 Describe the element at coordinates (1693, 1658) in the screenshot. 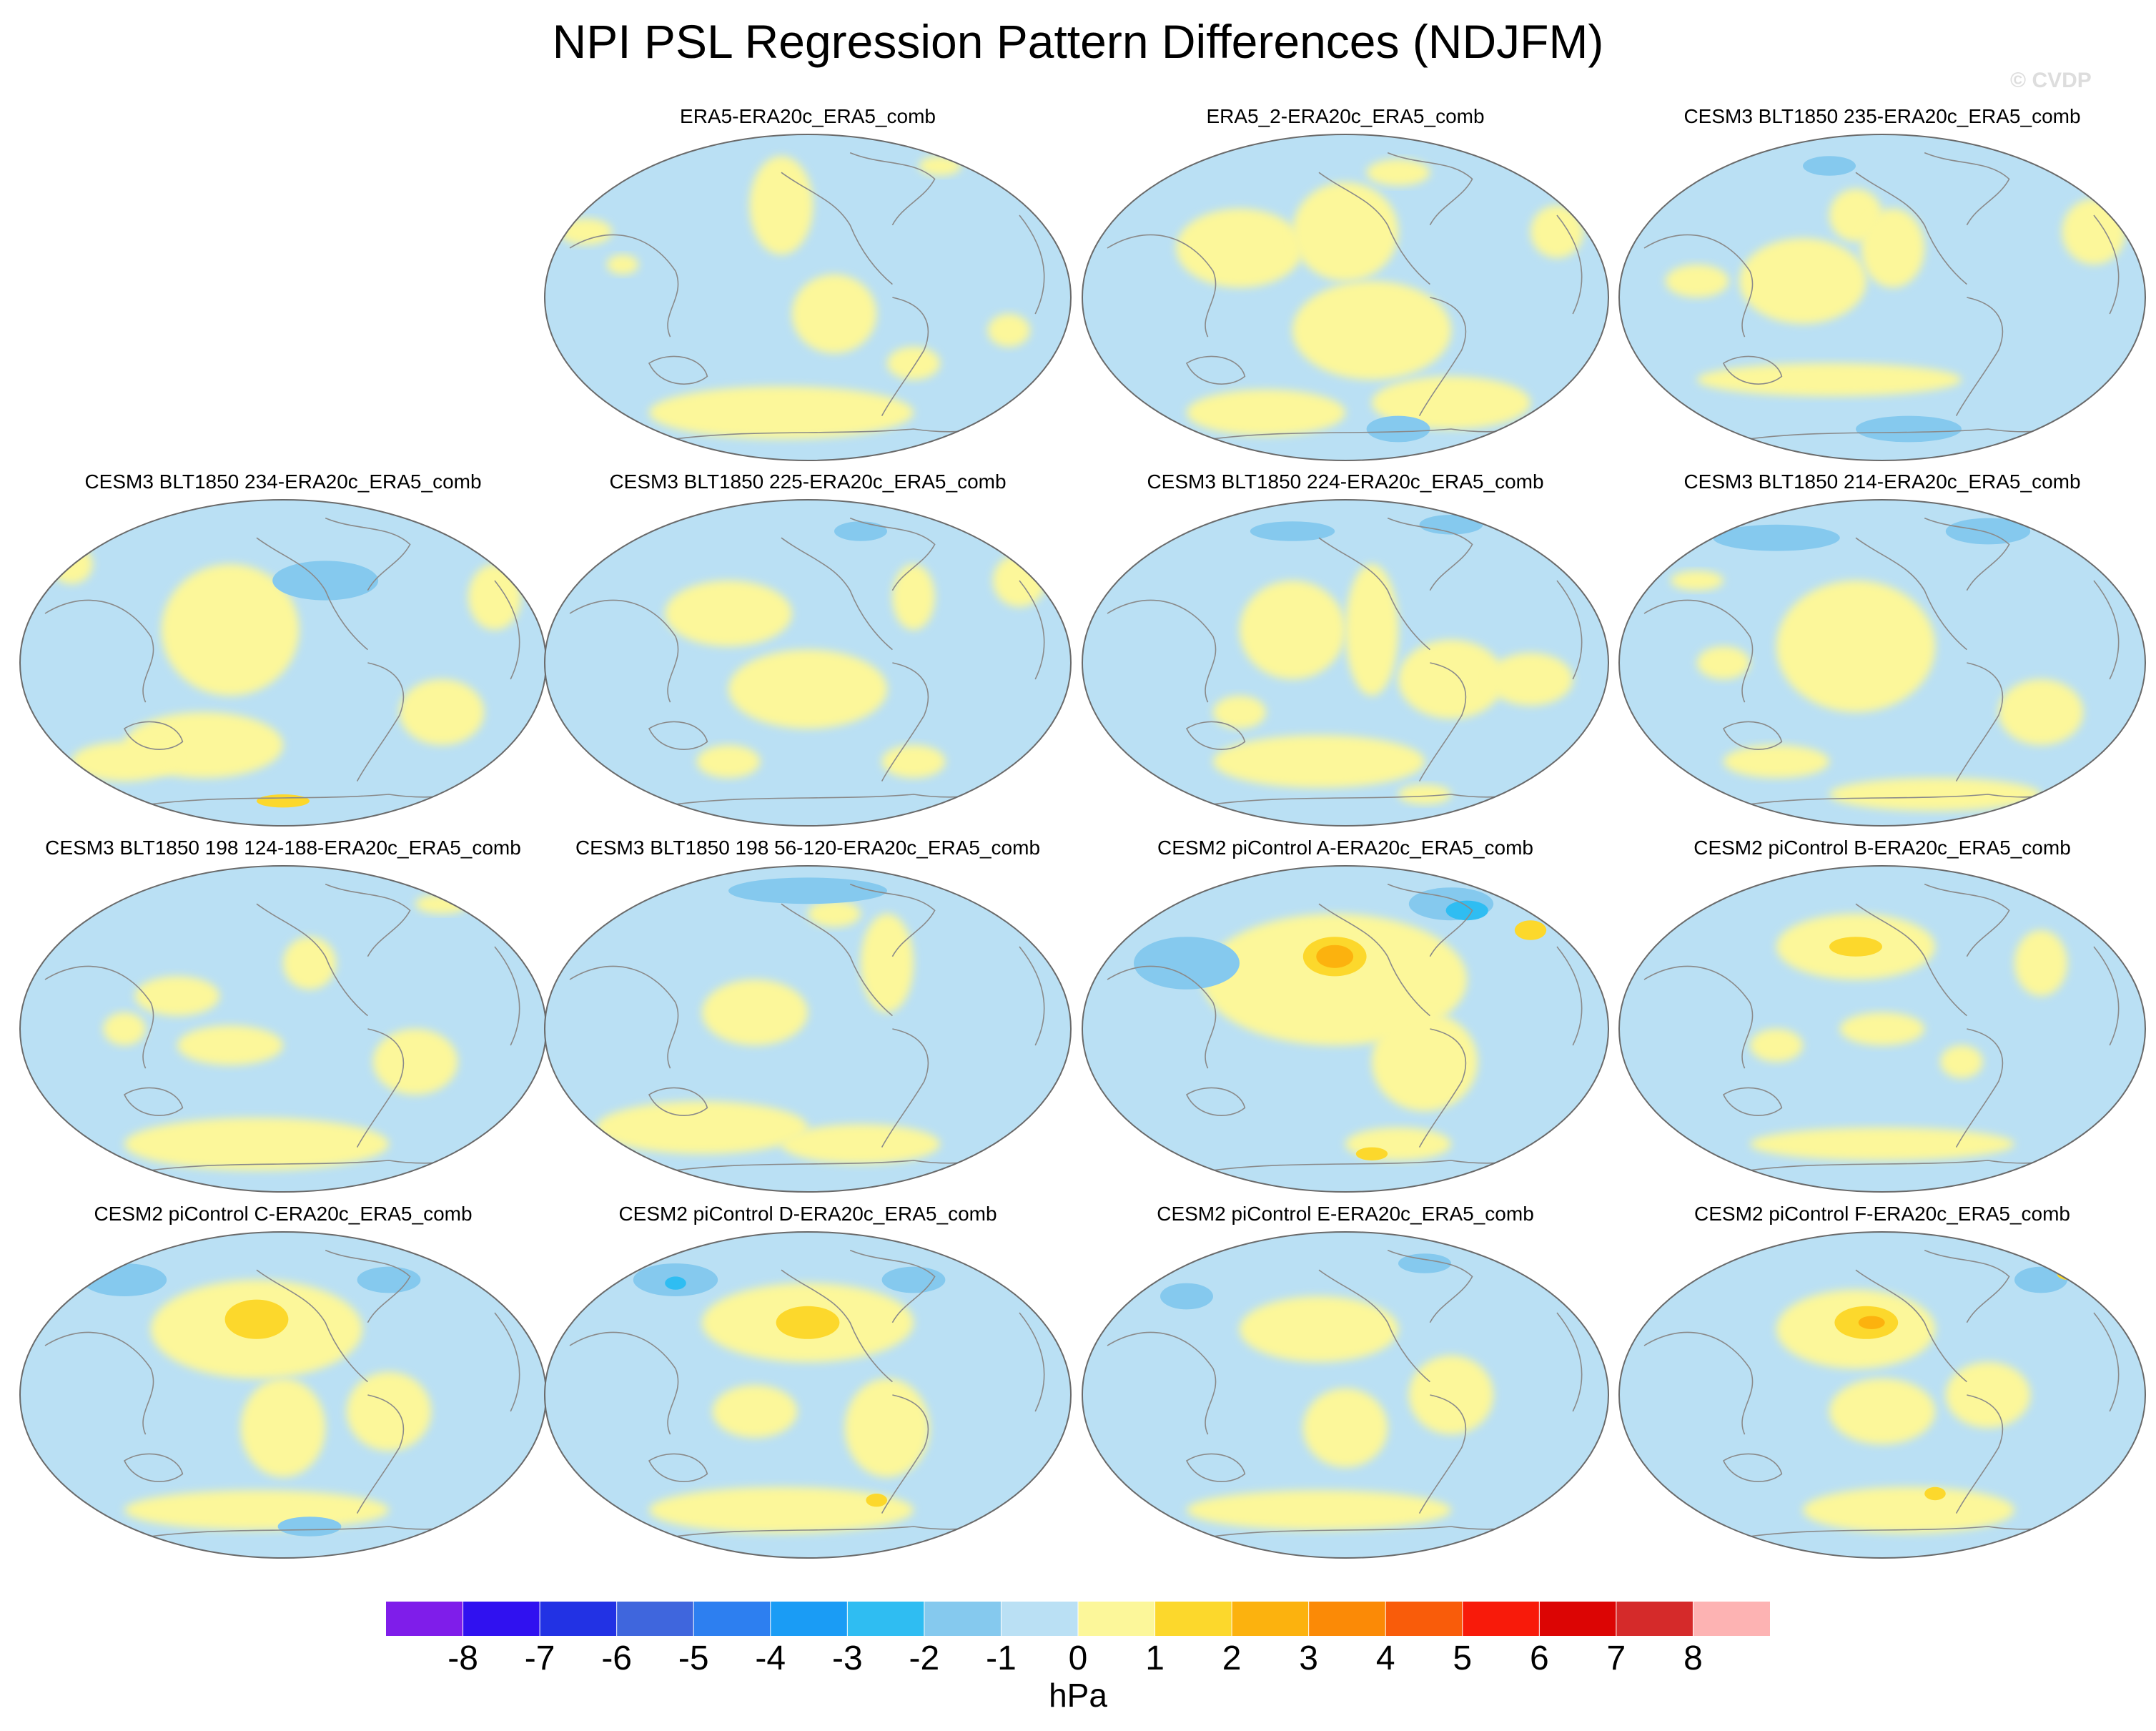

I see `colorbar-tick-label: 8` at that location.